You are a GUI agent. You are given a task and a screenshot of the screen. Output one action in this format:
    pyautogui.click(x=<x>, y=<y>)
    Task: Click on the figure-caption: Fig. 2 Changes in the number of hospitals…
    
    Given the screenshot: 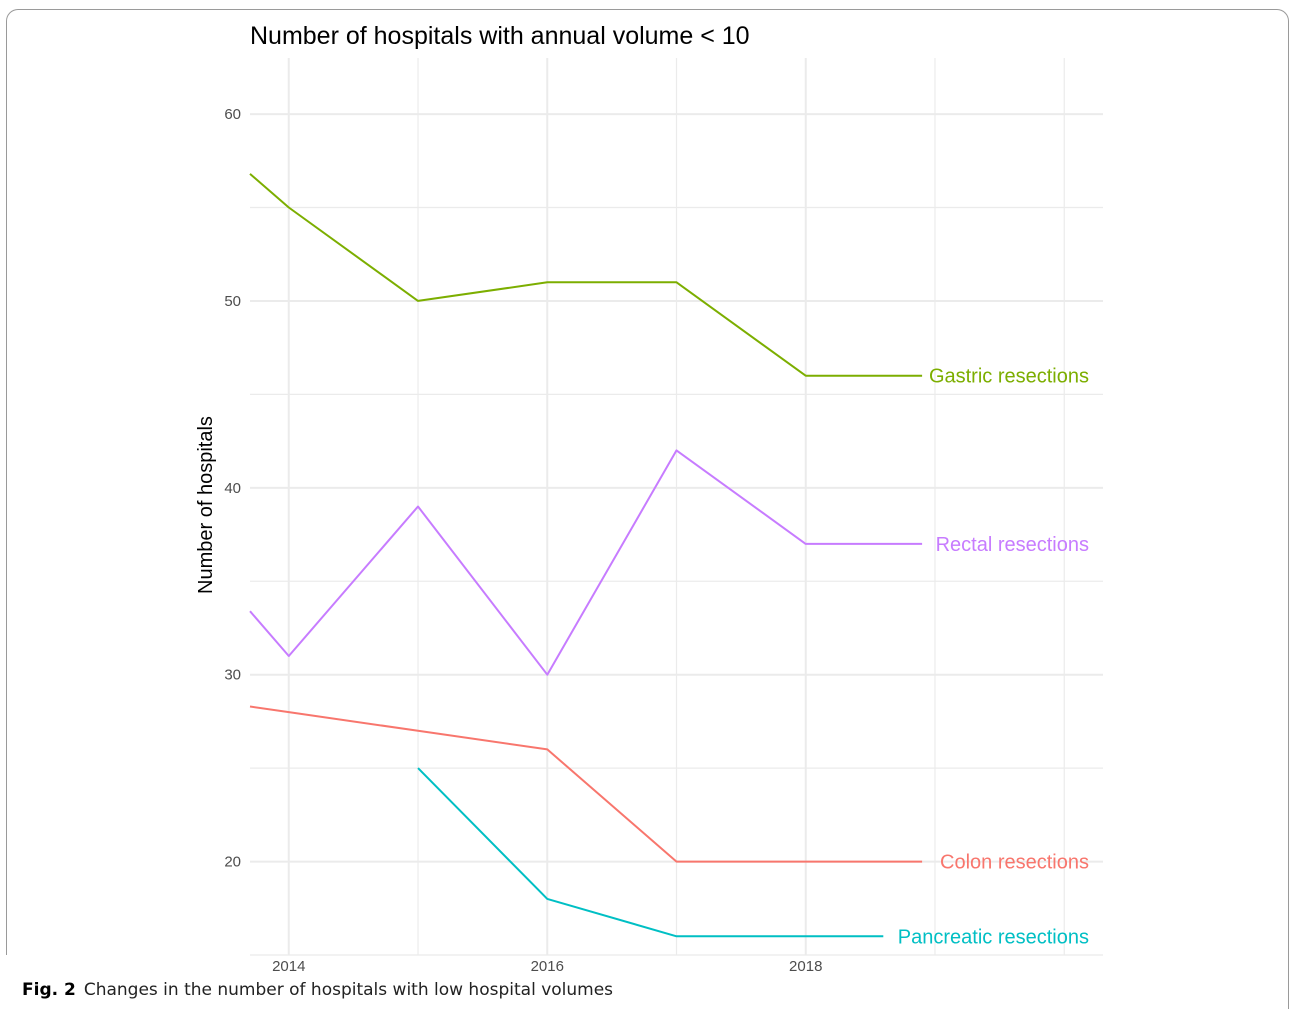 What is the action you would take?
    pyautogui.click(x=317, y=990)
    